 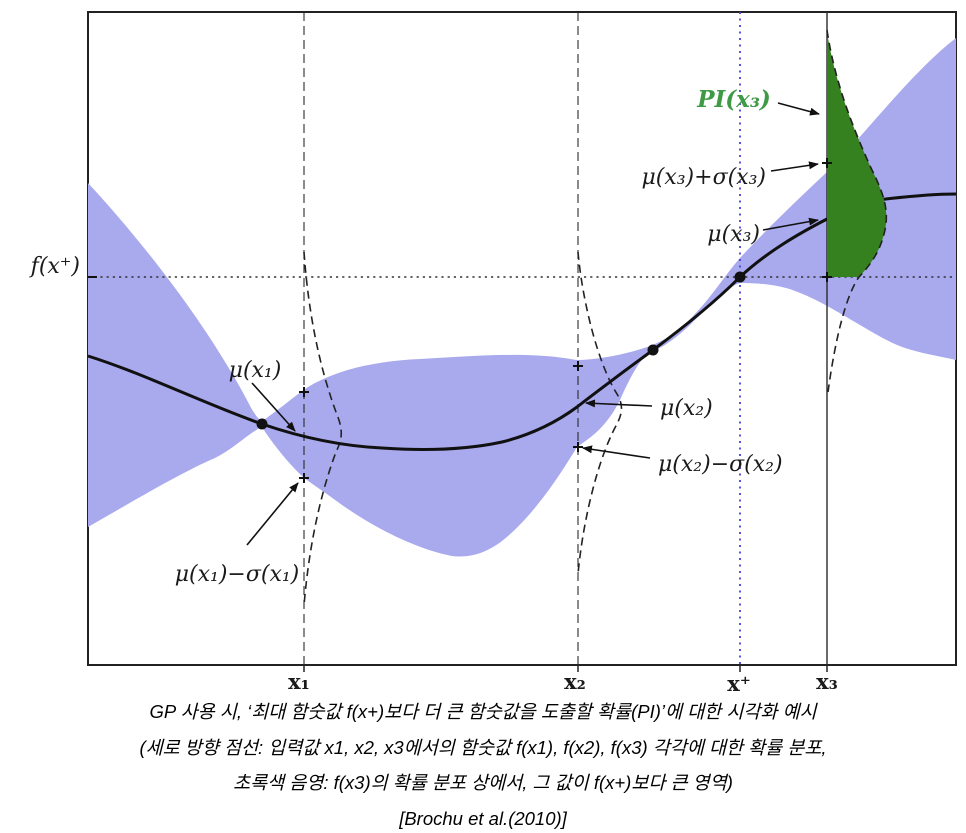 What do you see at coordinates (740, 277) in the screenshot?
I see `observation-dot-incumbent` at bounding box center [740, 277].